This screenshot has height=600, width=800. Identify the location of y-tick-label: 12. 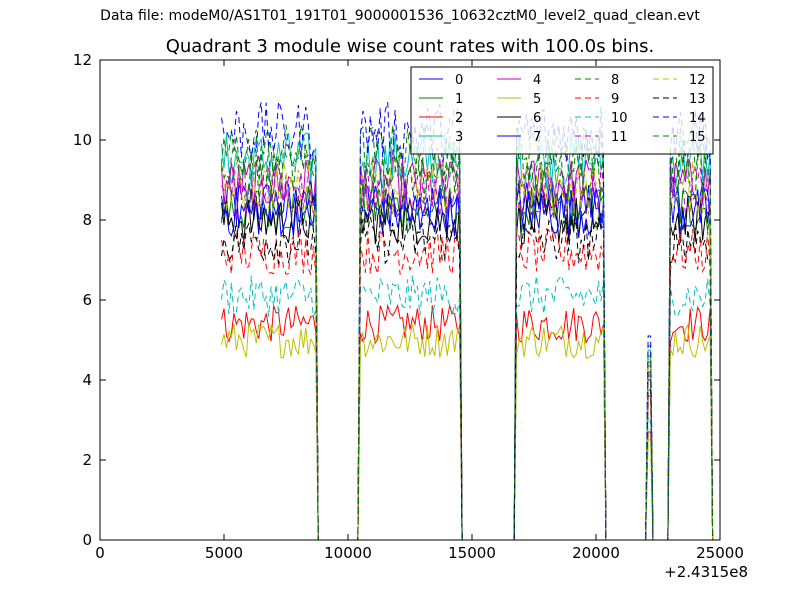
(82, 60).